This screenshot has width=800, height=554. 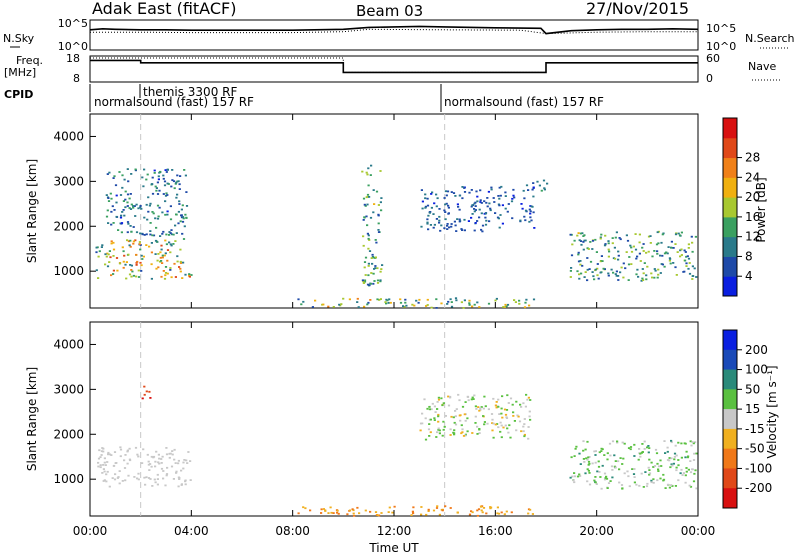 What do you see at coordinates (191, 531) in the screenshot?
I see `x-tick-label: 04:00` at bounding box center [191, 531].